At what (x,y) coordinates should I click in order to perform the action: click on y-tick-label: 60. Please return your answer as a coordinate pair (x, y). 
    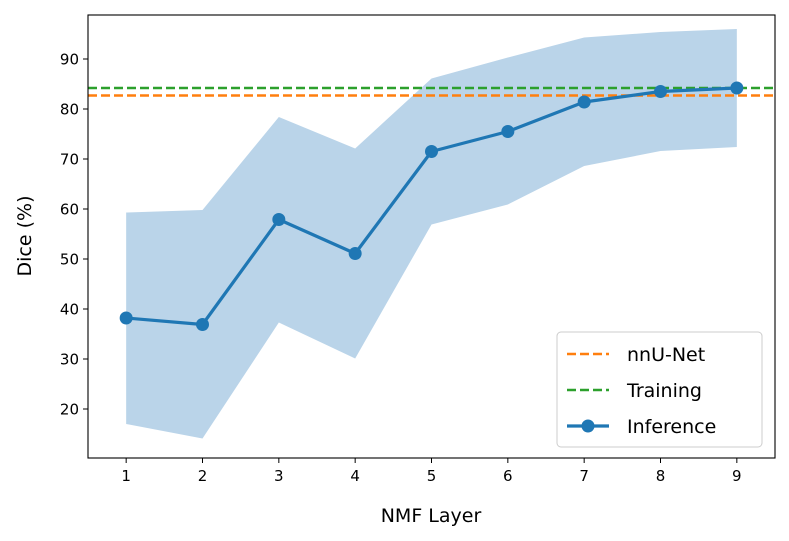
    Looking at the image, I should click on (69, 210).